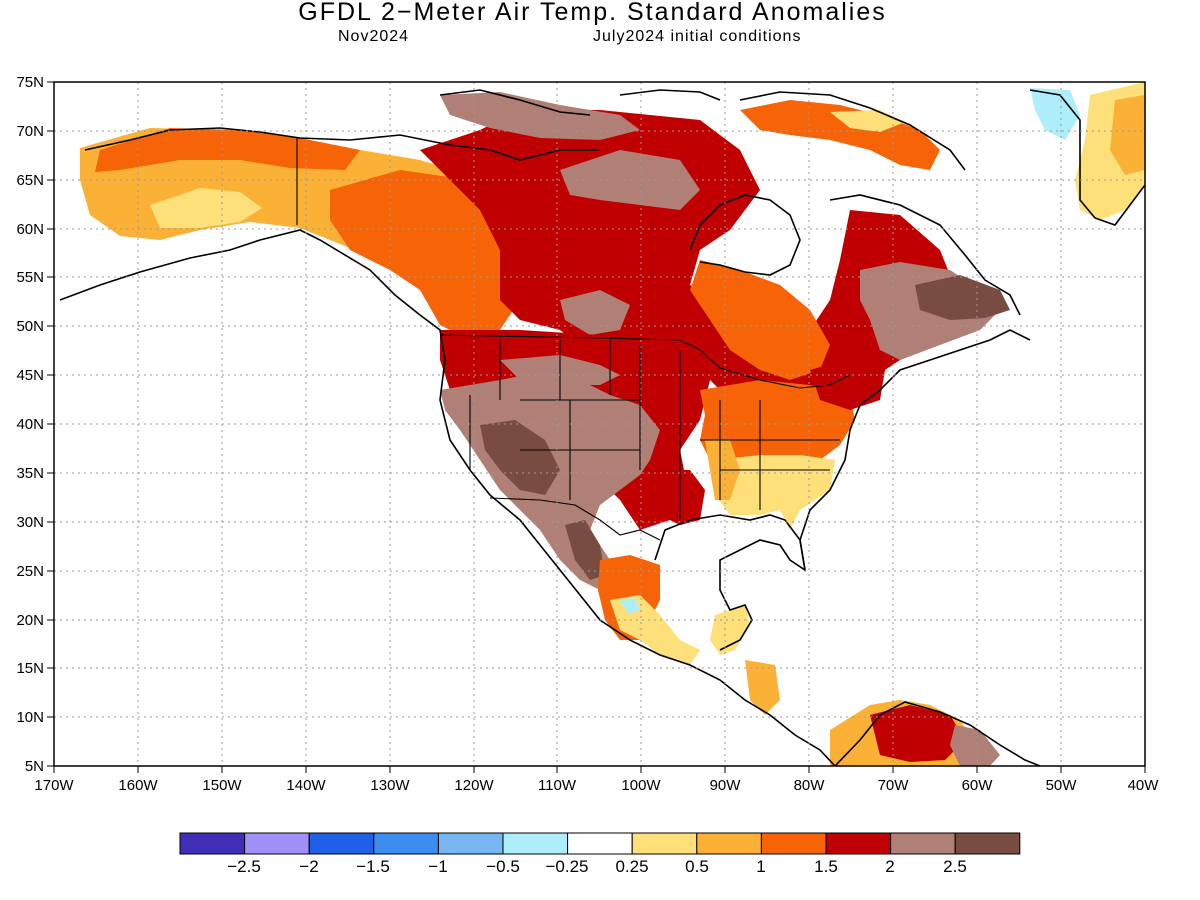 The height and width of the screenshot is (900, 1200). Describe the element at coordinates (30, 229) in the screenshot. I see `lat-tick: 60N` at that location.